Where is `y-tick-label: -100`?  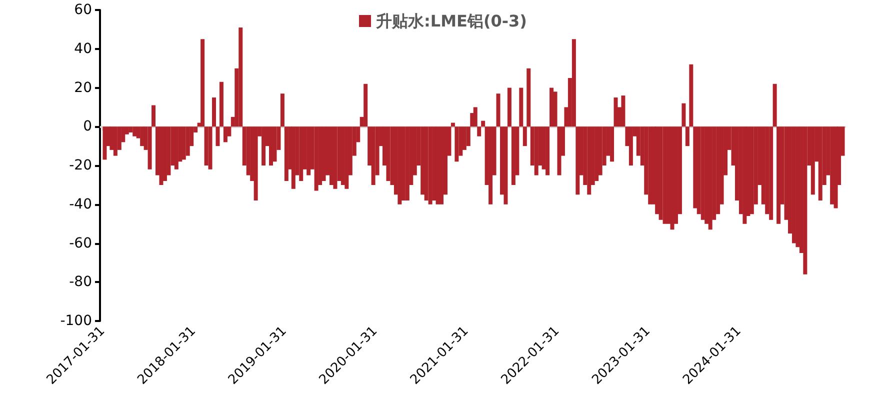 y-tick-label: -100 is located at coordinates (76, 321).